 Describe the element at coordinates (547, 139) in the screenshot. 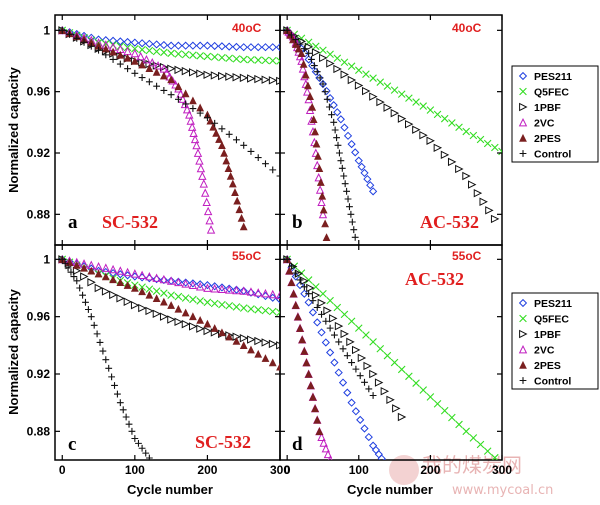

I see `legend-label-2pes: 2PES` at that location.